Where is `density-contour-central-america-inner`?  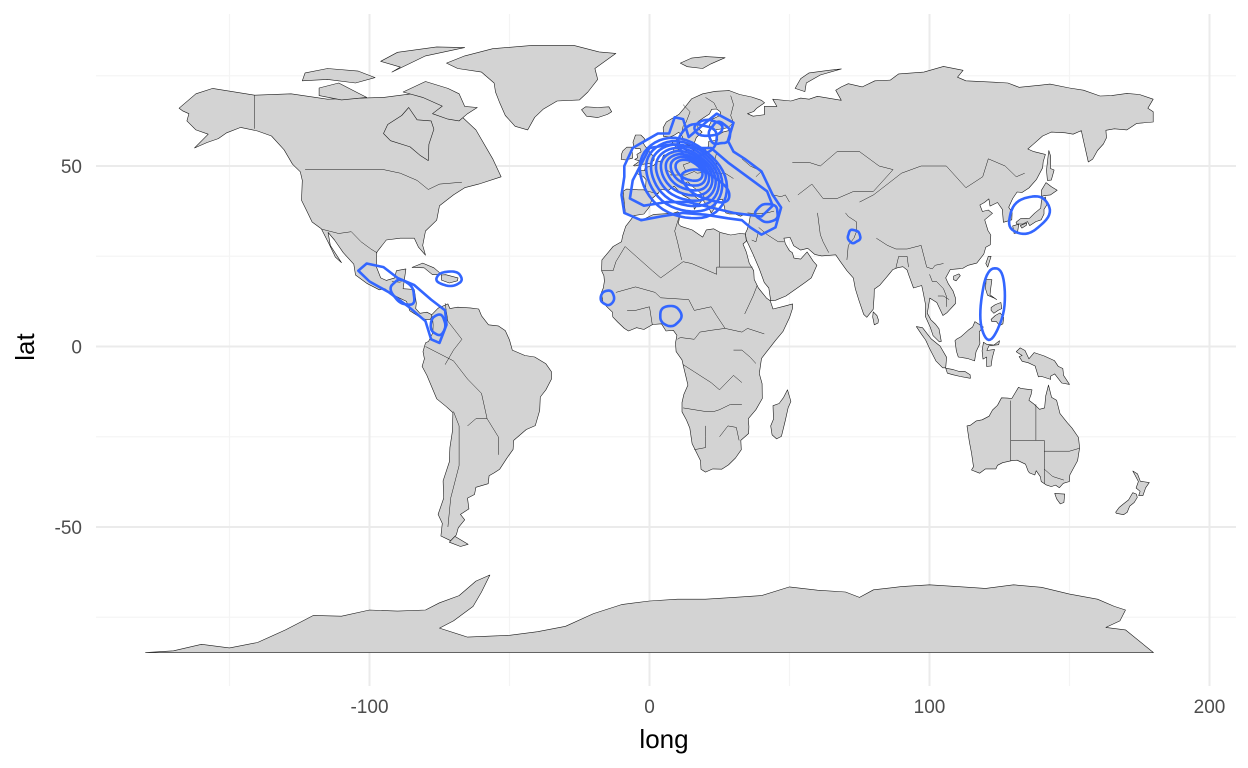 density-contour-central-america-inner is located at coordinates (402, 292).